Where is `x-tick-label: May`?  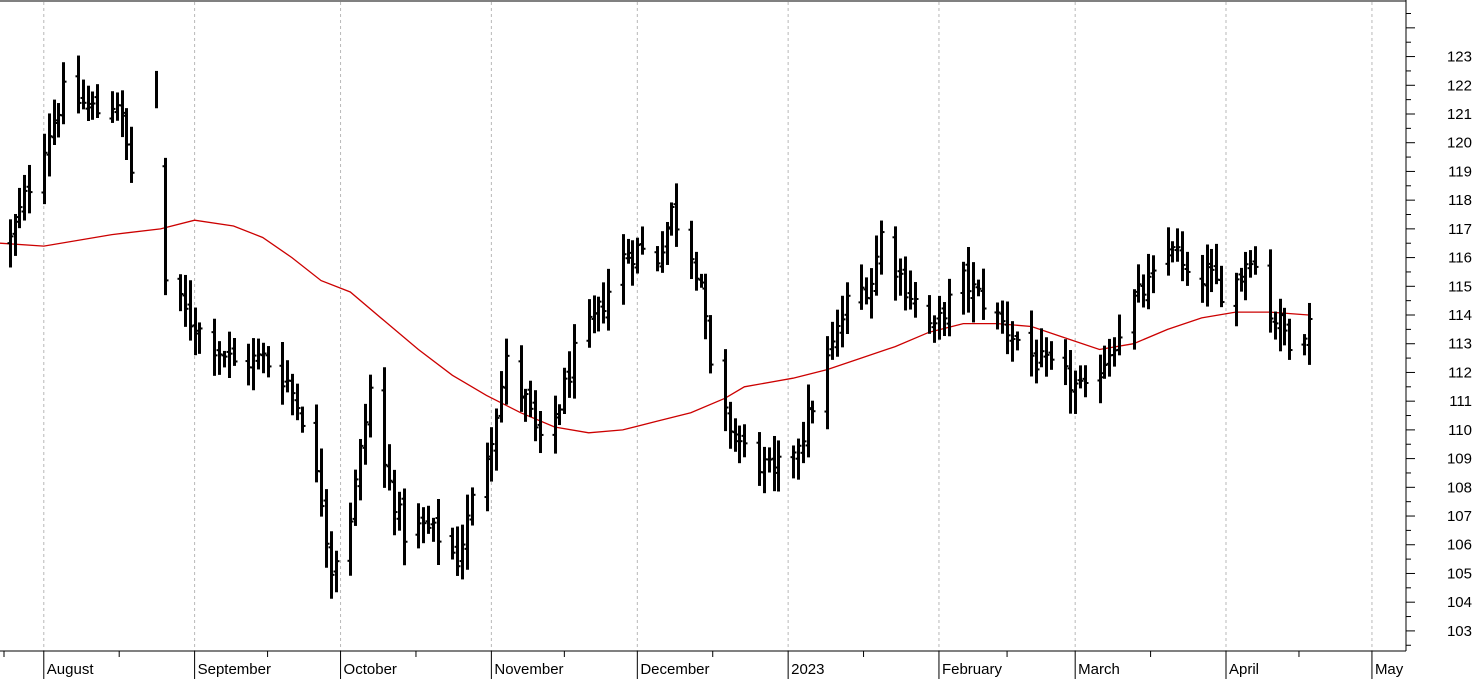
x-tick-label: May is located at coordinates (1389, 669).